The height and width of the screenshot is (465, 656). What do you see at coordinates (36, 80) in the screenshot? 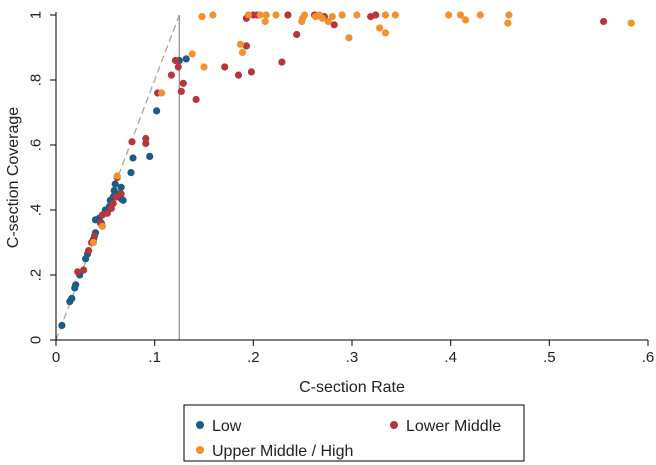
I see `y-tick-label: .8` at bounding box center [36, 80].